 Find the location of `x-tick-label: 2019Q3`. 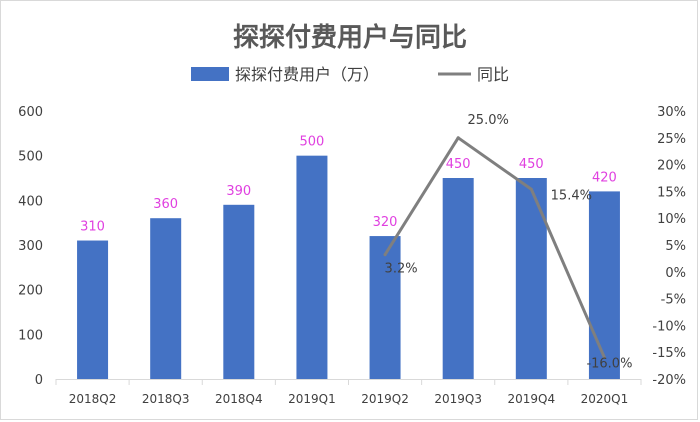

x-tick-label: 2019Q3 is located at coordinates (458, 399).